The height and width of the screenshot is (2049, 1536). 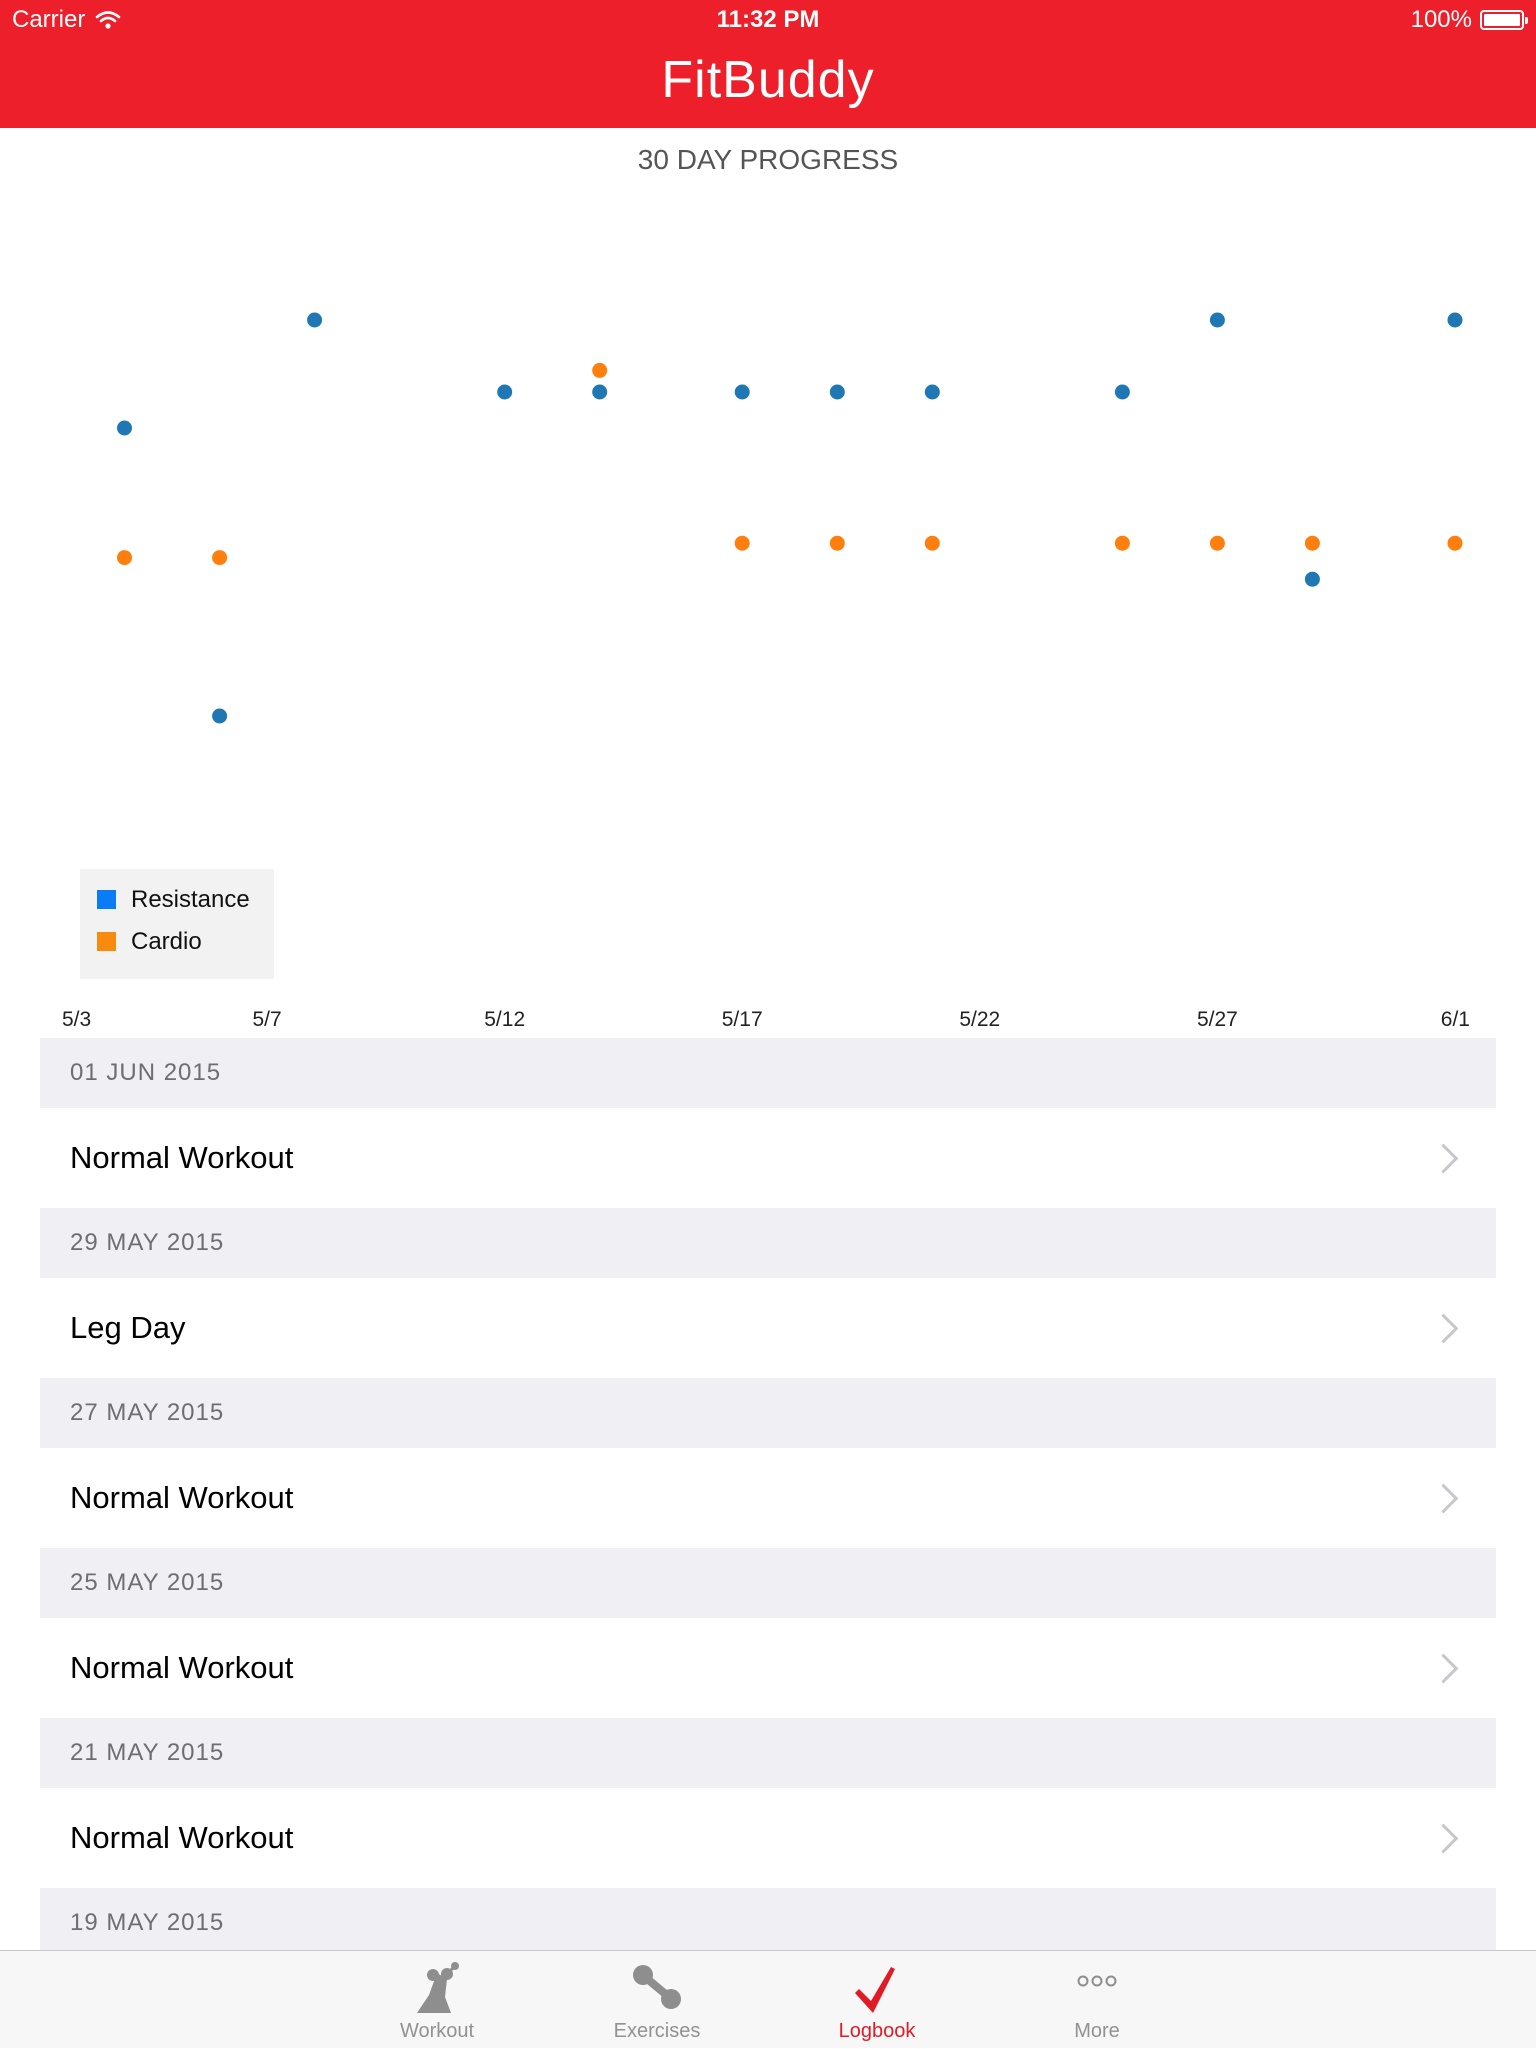 What do you see at coordinates (1441, 19) in the screenshot?
I see `battery-percent: 100%` at bounding box center [1441, 19].